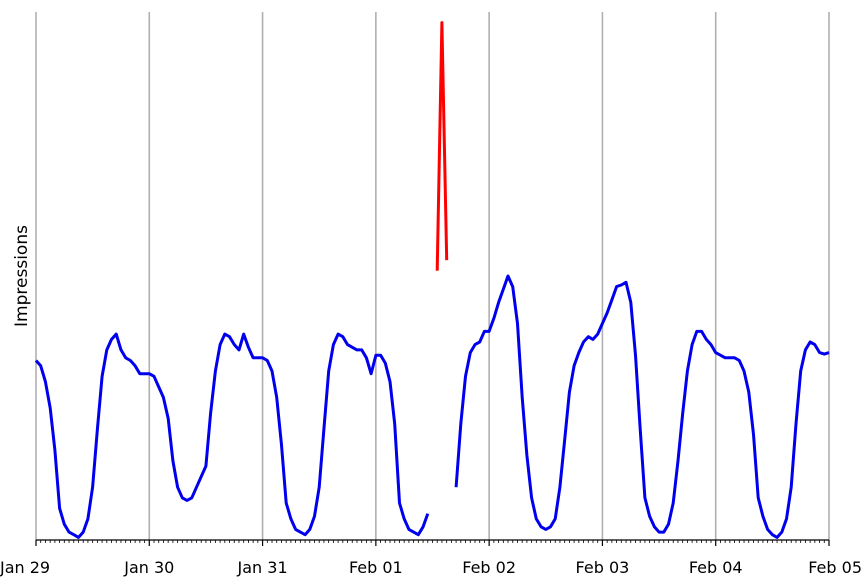 This screenshot has height=585, width=867. Describe the element at coordinates (148, 567) in the screenshot. I see `x-tick-label: Jan 30` at that location.